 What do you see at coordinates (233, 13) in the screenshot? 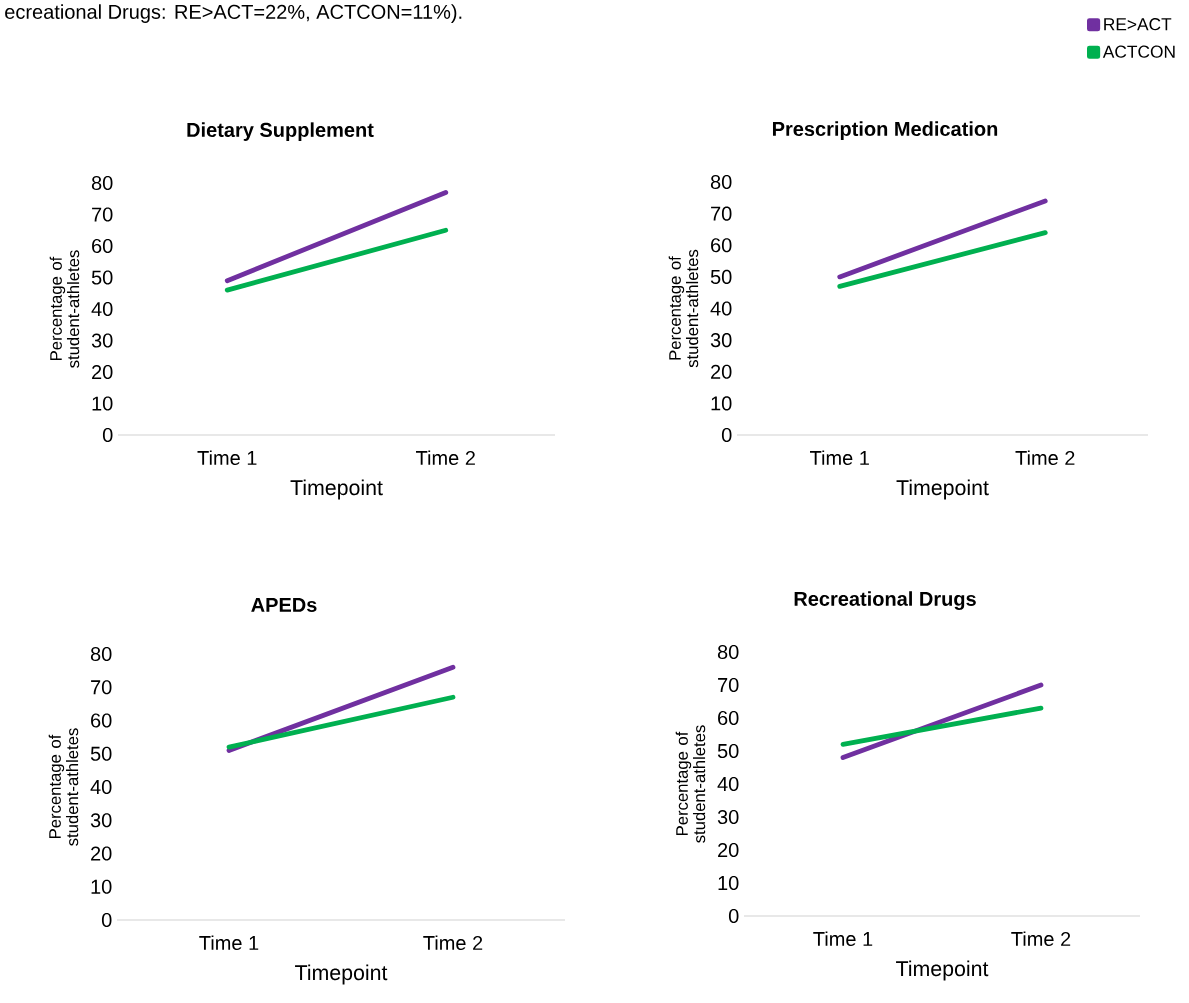
I see `text: ecreational Drugs: RE>ACT=22%, ACTCON=11%).` at bounding box center [233, 13].